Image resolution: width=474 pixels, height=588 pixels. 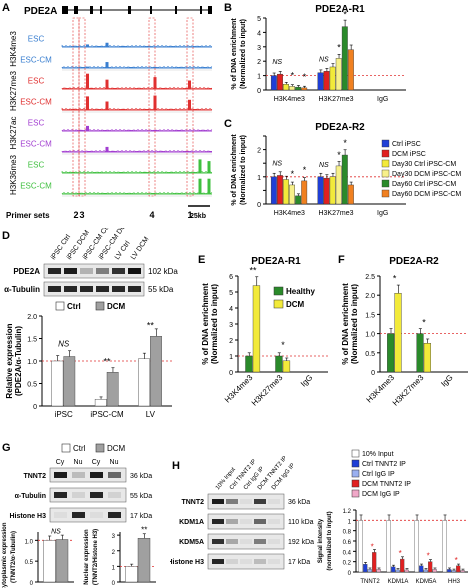 What do you see at coordinates (32, 340) in the screenshot?
I see `y-tick-label: 1.5` at bounding box center [32, 340].